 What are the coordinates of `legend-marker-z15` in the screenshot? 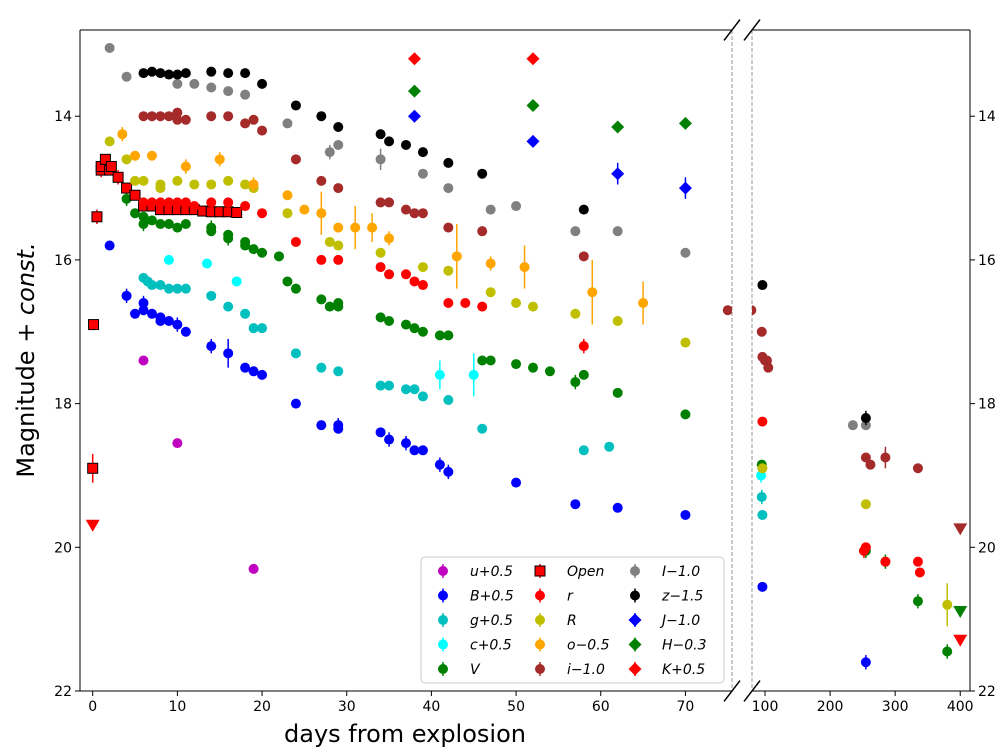 It's located at (635, 595).